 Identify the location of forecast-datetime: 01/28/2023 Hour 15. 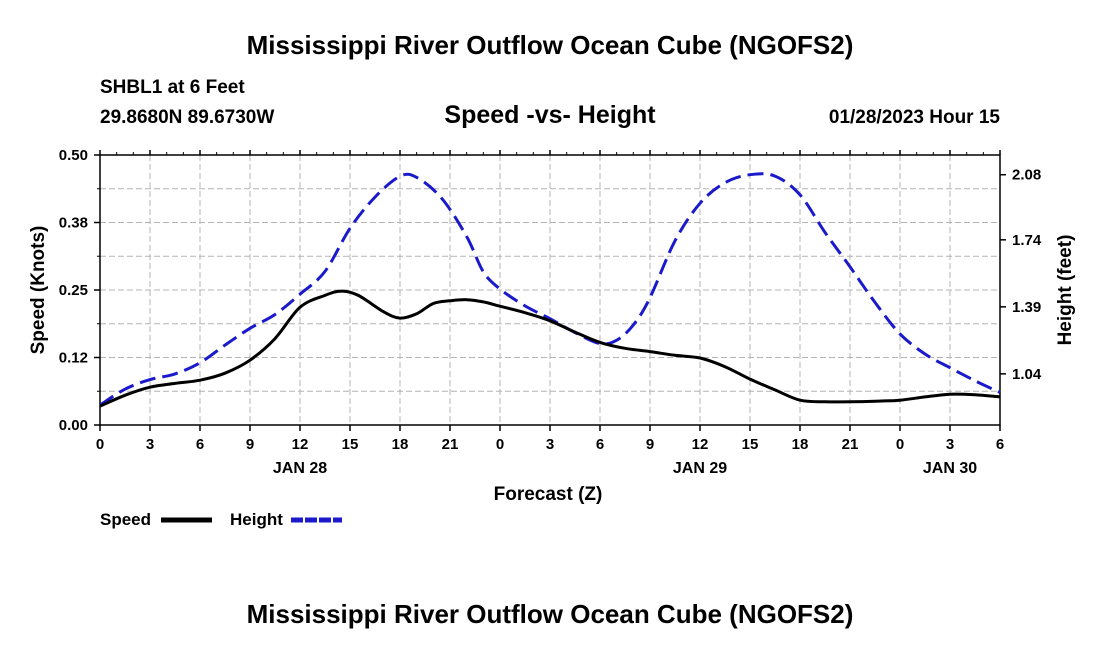
(914, 117).